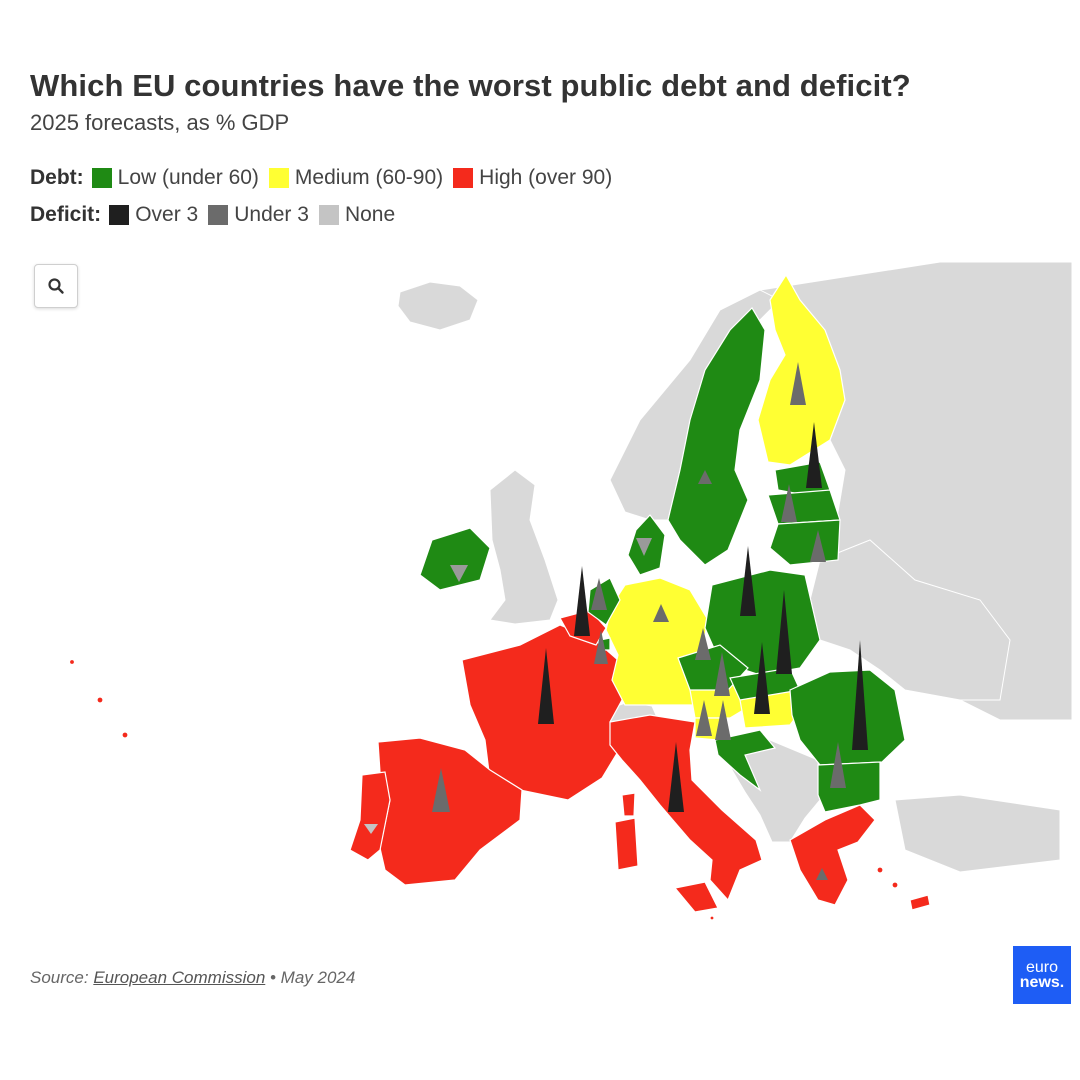 The width and height of the screenshot is (1080, 1080). What do you see at coordinates (849, 787) in the screenshot?
I see `map-bulgaria` at bounding box center [849, 787].